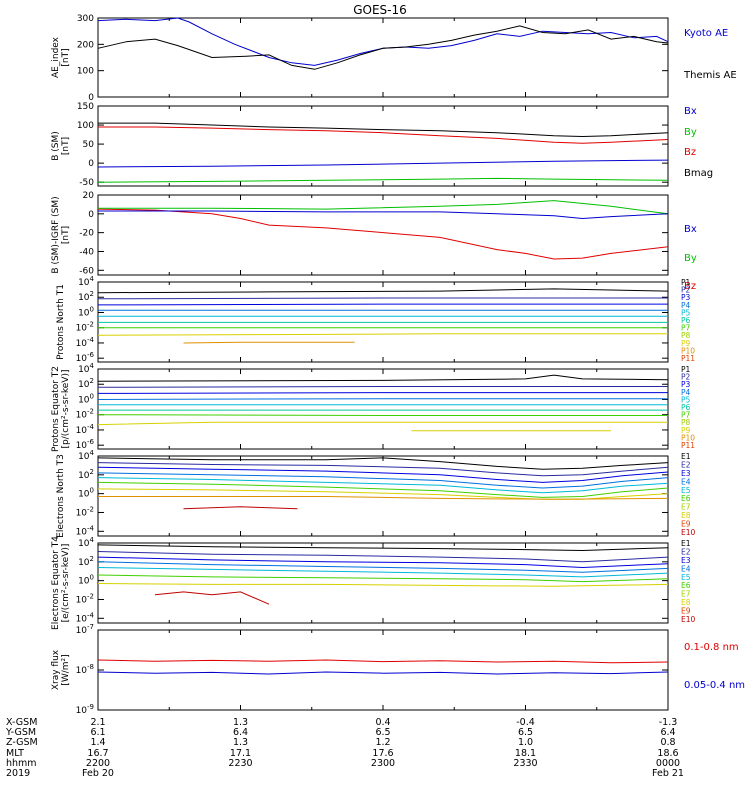  What do you see at coordinates (85, 45) in the screenshot?
I see `y-tick-label: 200` at bounding box center [85, 45].